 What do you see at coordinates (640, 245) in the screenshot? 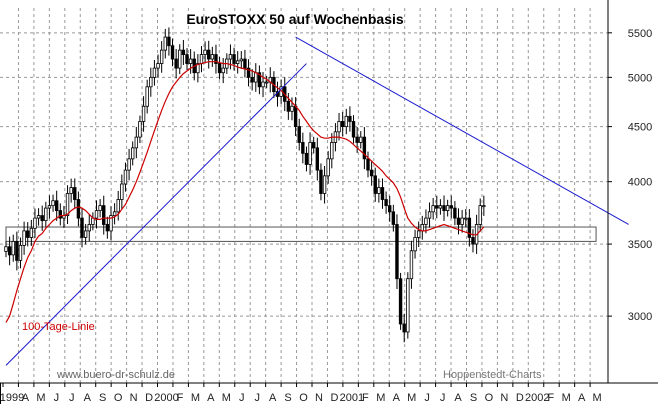
I see `y-tick-label: 3500` at bounding box center [640, 245].